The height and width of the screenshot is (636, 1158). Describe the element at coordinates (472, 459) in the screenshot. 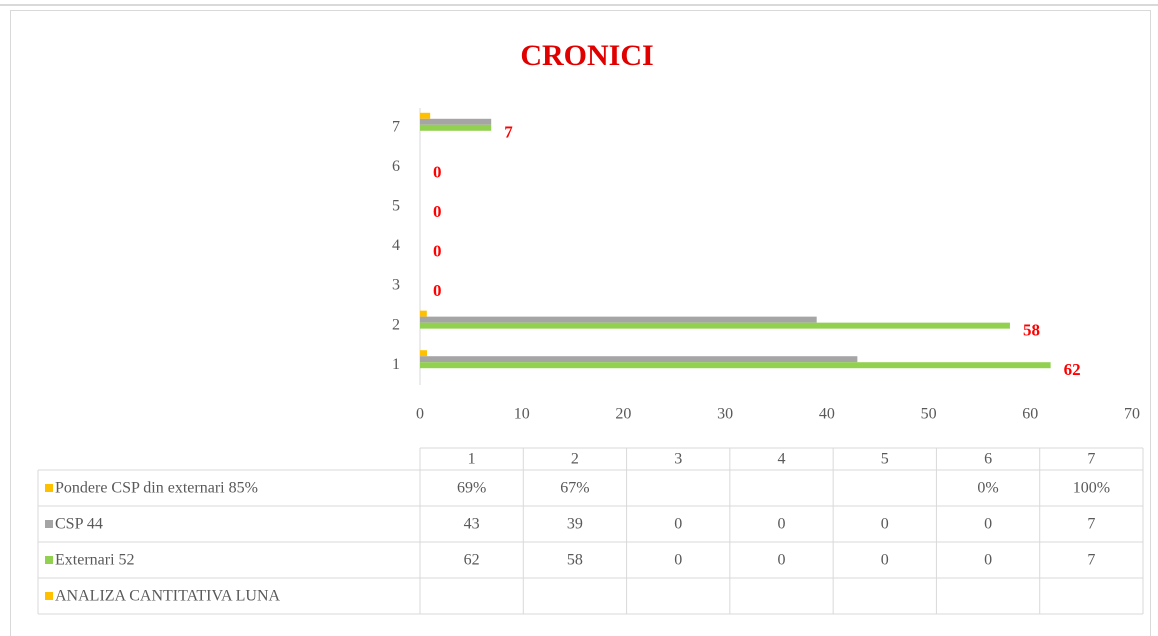

I see `table-header: 1` at that location.